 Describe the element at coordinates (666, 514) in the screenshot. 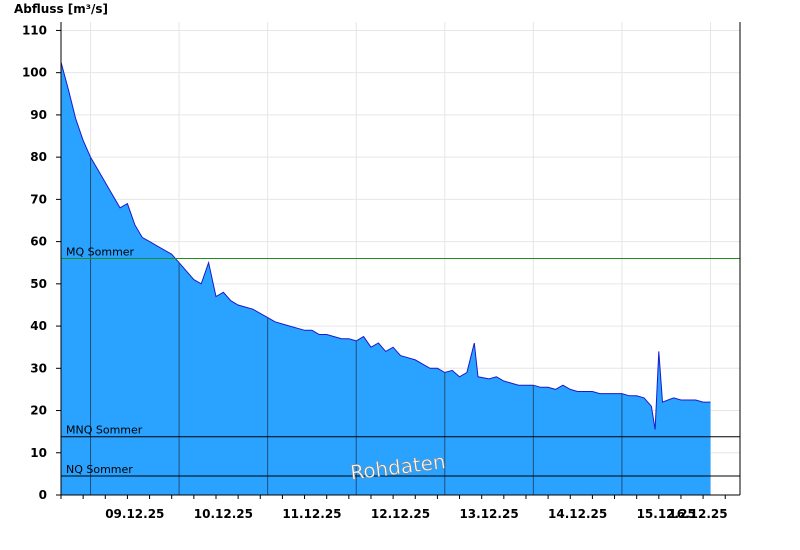

I see `x-tick-label: 15.12.25` at that location.